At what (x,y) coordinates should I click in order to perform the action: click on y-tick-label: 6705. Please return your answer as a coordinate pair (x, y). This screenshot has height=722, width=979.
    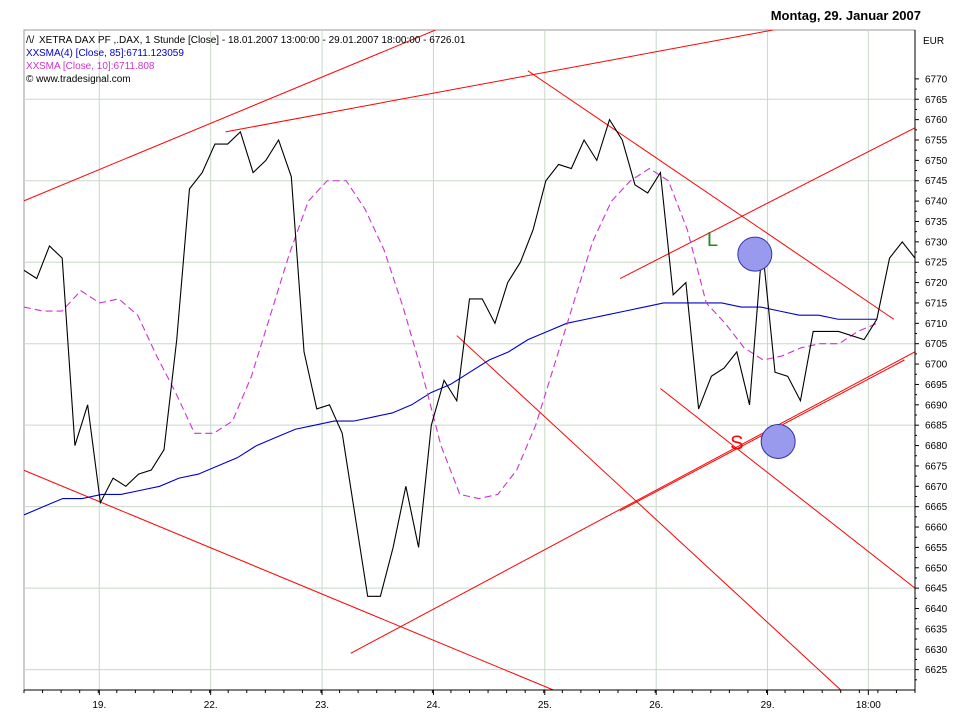
    Looking at the image, I should click on (936, 344).